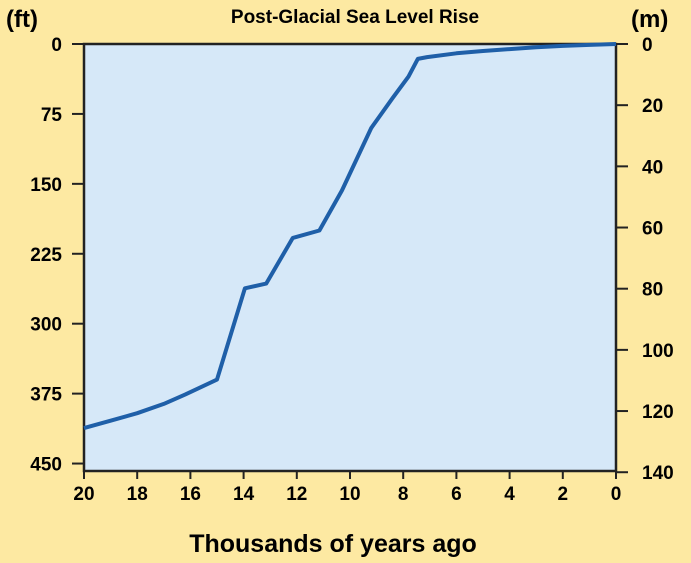 The image size is (691, 563). I want to click on x-tick-label: 8, so click(403, 494).